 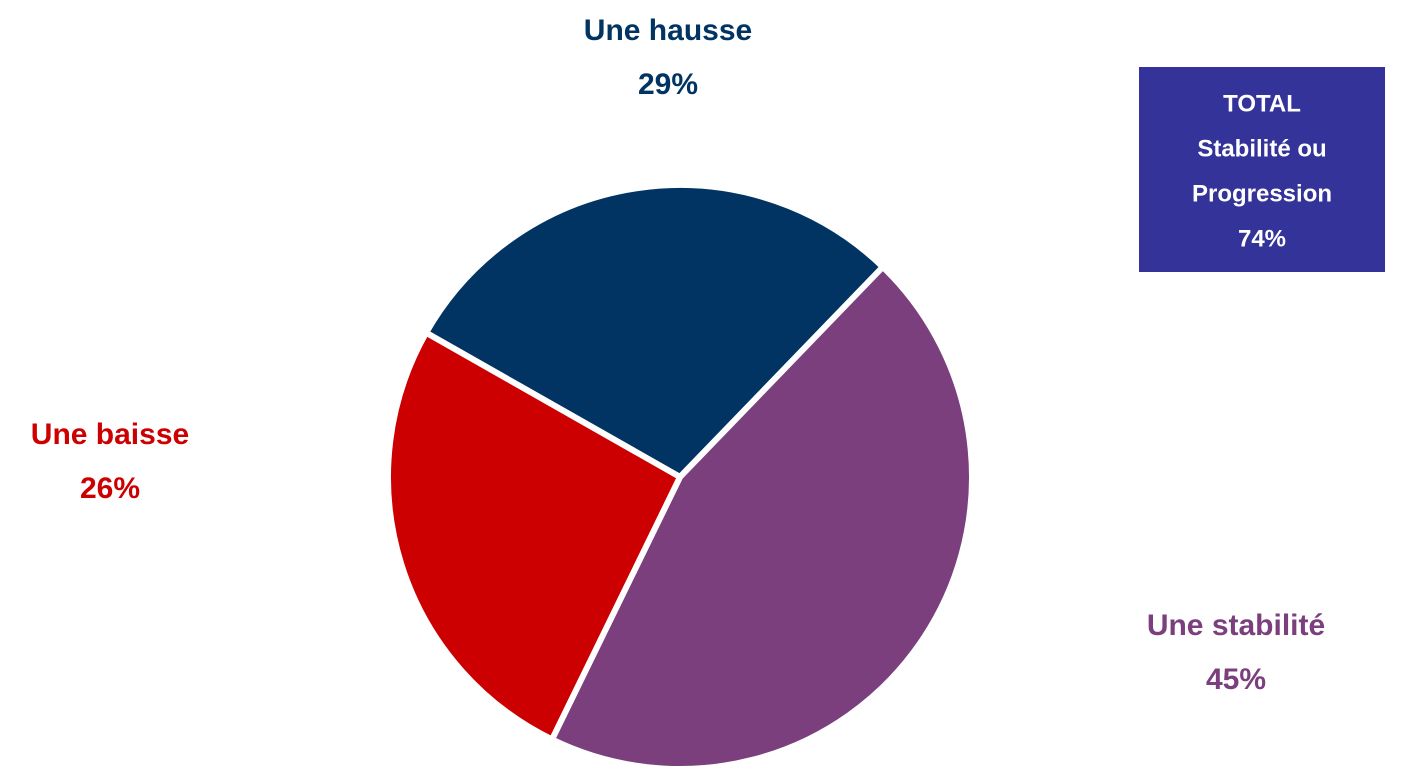 What do you see at coordinates (1261, 148) in the screenshot?
I see `total-box-line: Stabilité ou` at bounding box center [1261, 148].